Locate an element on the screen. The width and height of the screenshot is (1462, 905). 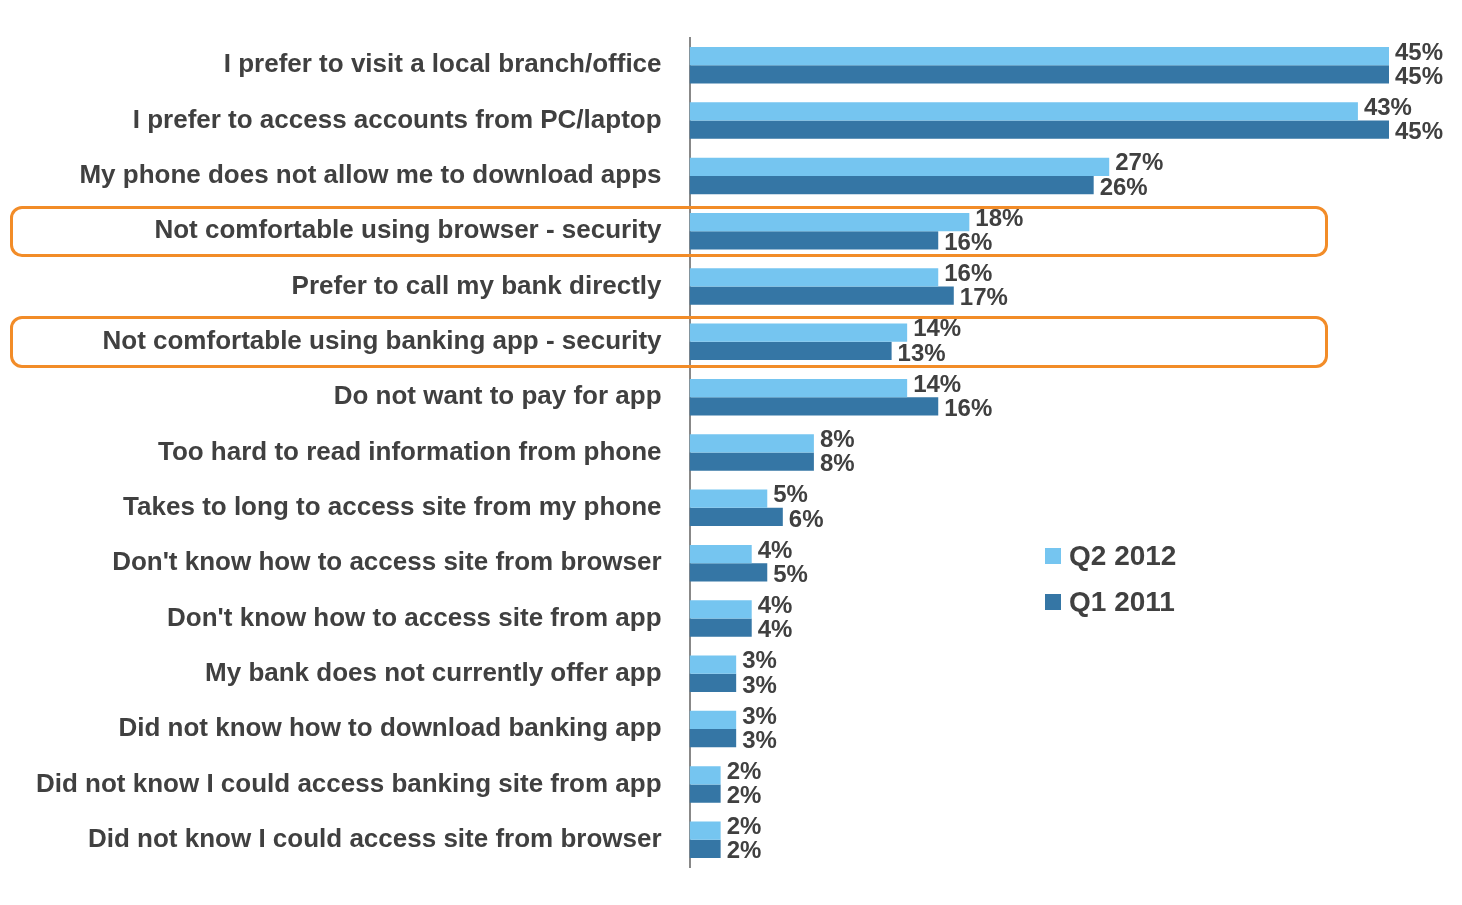
y-tick-label: Don't know how to access site from browser is located at coordinates (387, 561).